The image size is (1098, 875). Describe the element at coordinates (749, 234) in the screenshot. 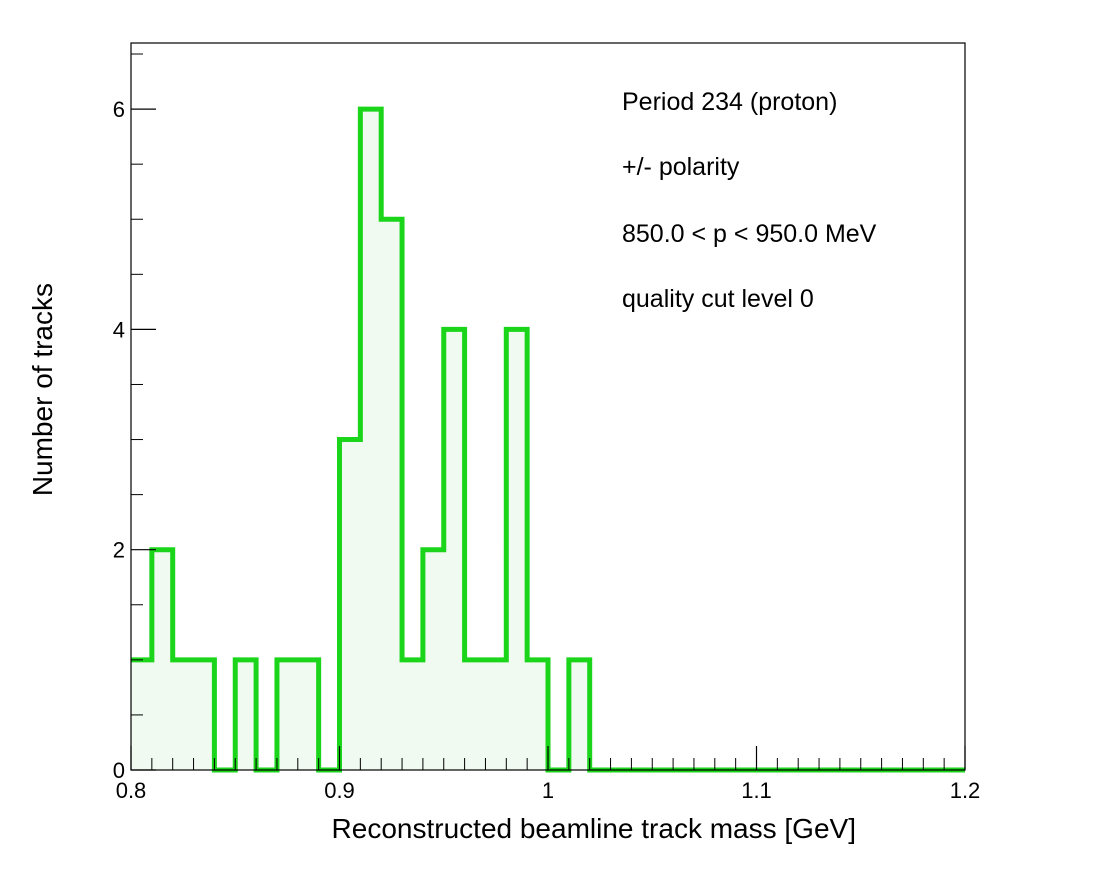

I see `annotation-momentum-range: 850.0 < p < 950.0 MeV` at that location.